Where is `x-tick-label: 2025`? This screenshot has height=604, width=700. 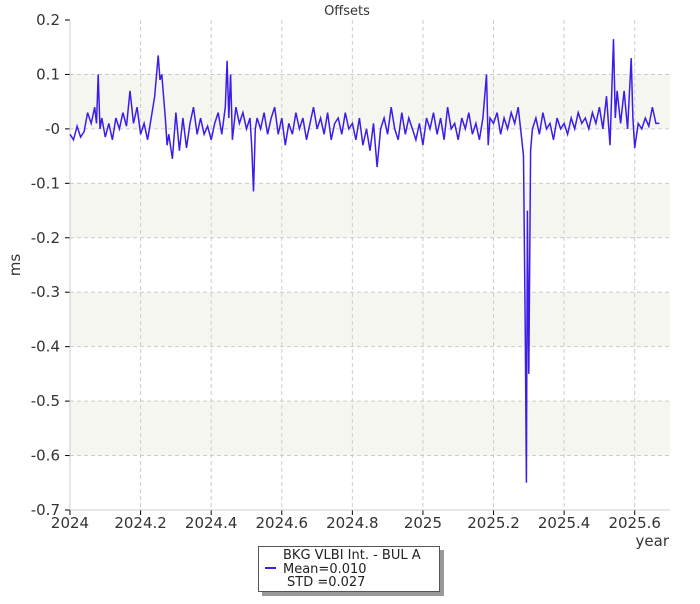
x-tick-label: 2025 is located at coordinates (423, 523).